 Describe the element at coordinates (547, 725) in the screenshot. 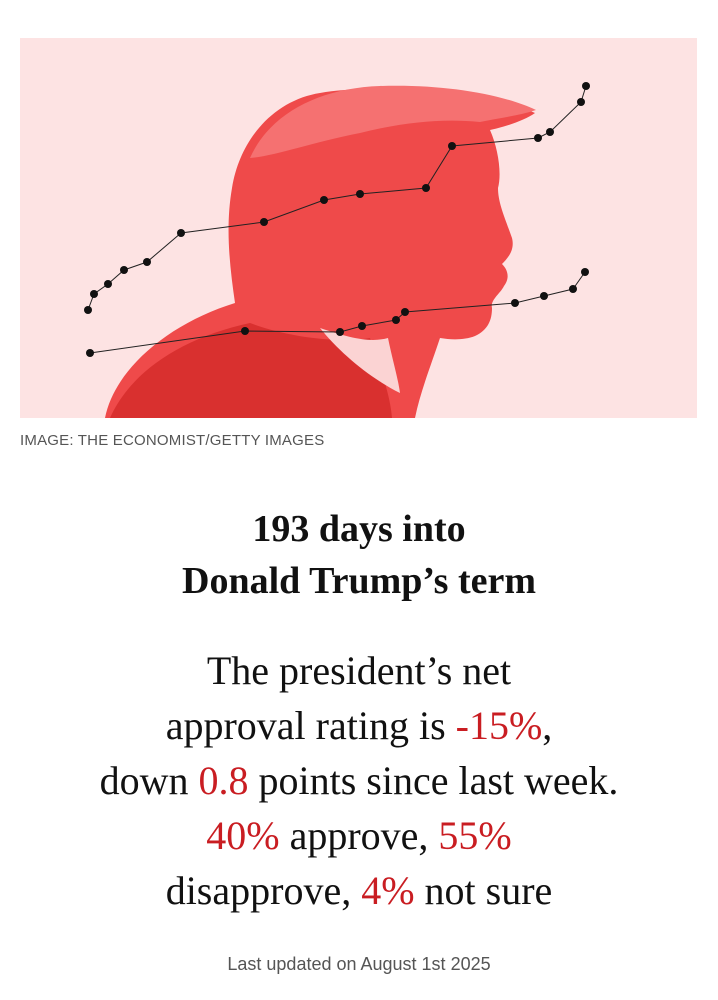

I see `summary-text: ,` at that location.